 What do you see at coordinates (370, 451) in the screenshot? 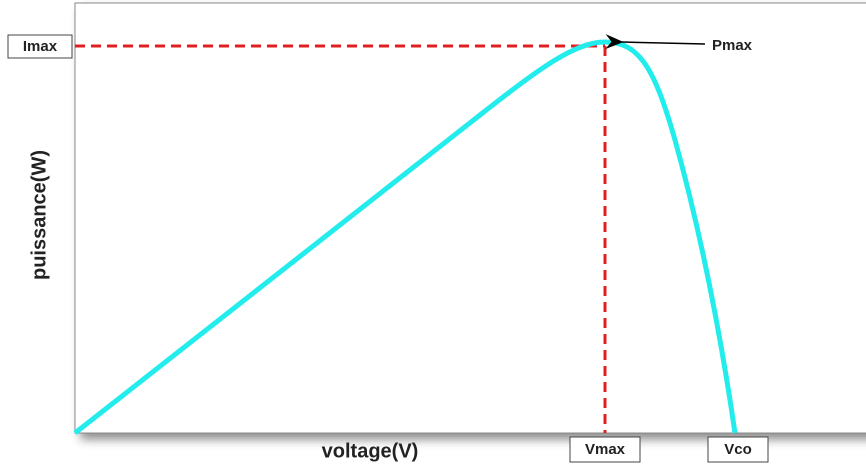
I see `x-axis-label: voltage(V)` at bounding box center [370, 451].